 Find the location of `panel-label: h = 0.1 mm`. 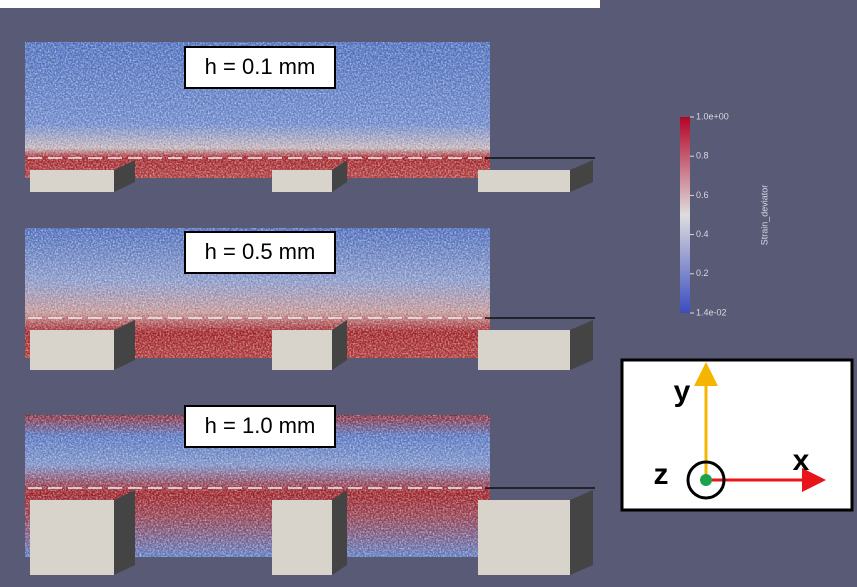

panel-label: h = 0.1 mm is located at coordinates (260, 66).